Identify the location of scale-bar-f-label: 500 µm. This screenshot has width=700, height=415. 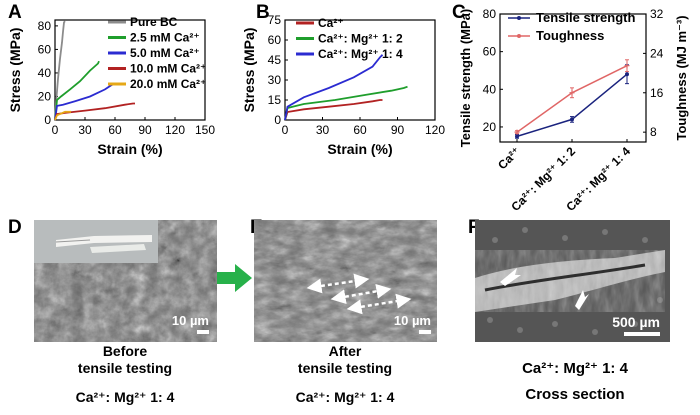
(636, 322).